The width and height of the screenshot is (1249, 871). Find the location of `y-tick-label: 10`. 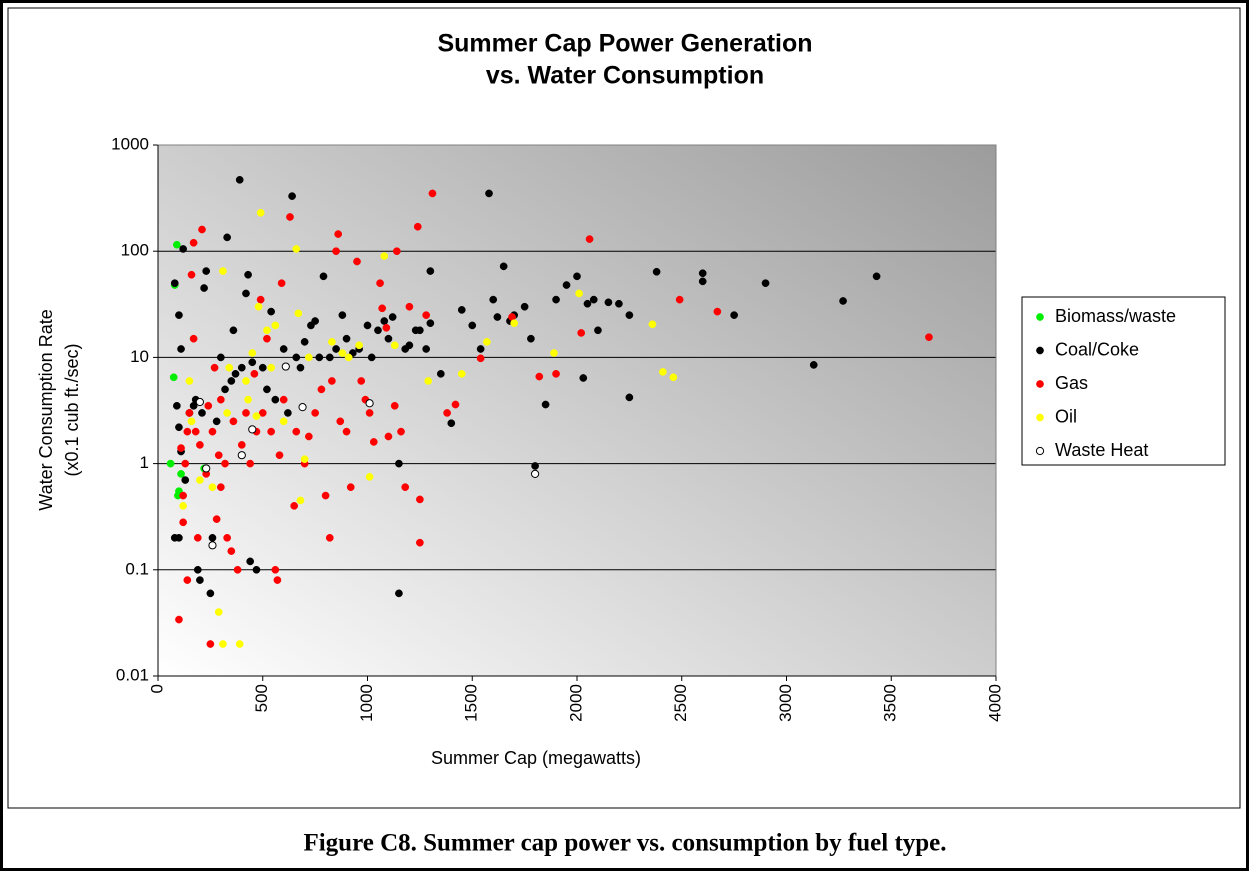

y-tick-label: 10 is located at coordinates (139, 356).